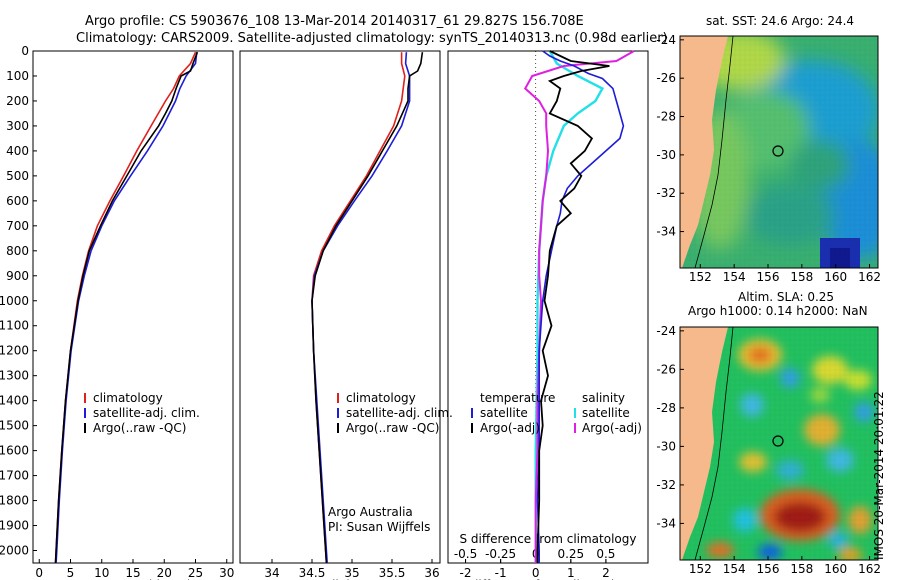  I want to click on legend-label: climatology, so click(128, 398).